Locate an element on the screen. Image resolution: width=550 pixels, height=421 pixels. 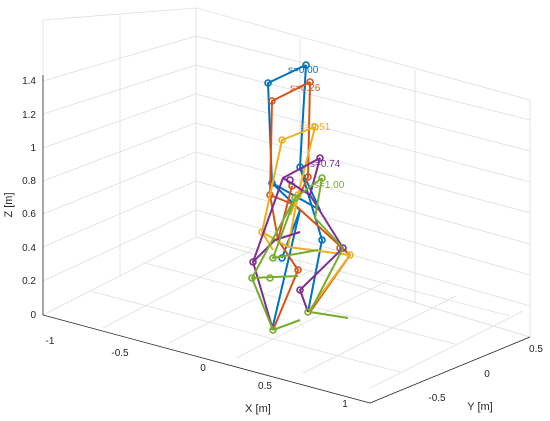
series-label: s=0.51 is located at coordinates (315, 127).